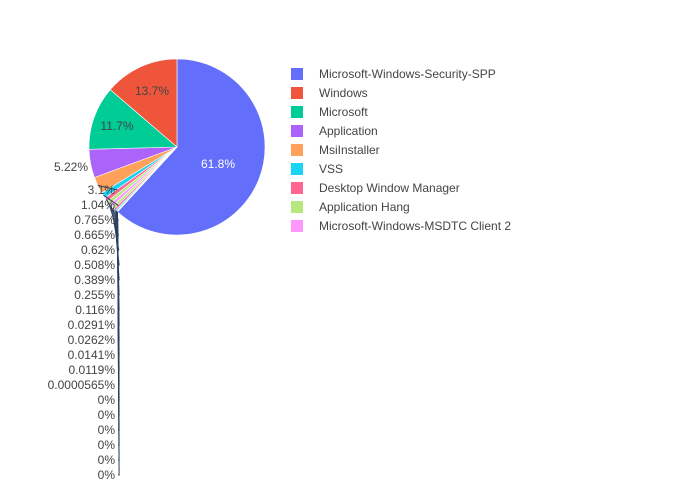 The image size is (700, 500). Describe the element at coordinates (349, 150) in the screenshot. I see `legend-label: MsiInstaller` at that location.